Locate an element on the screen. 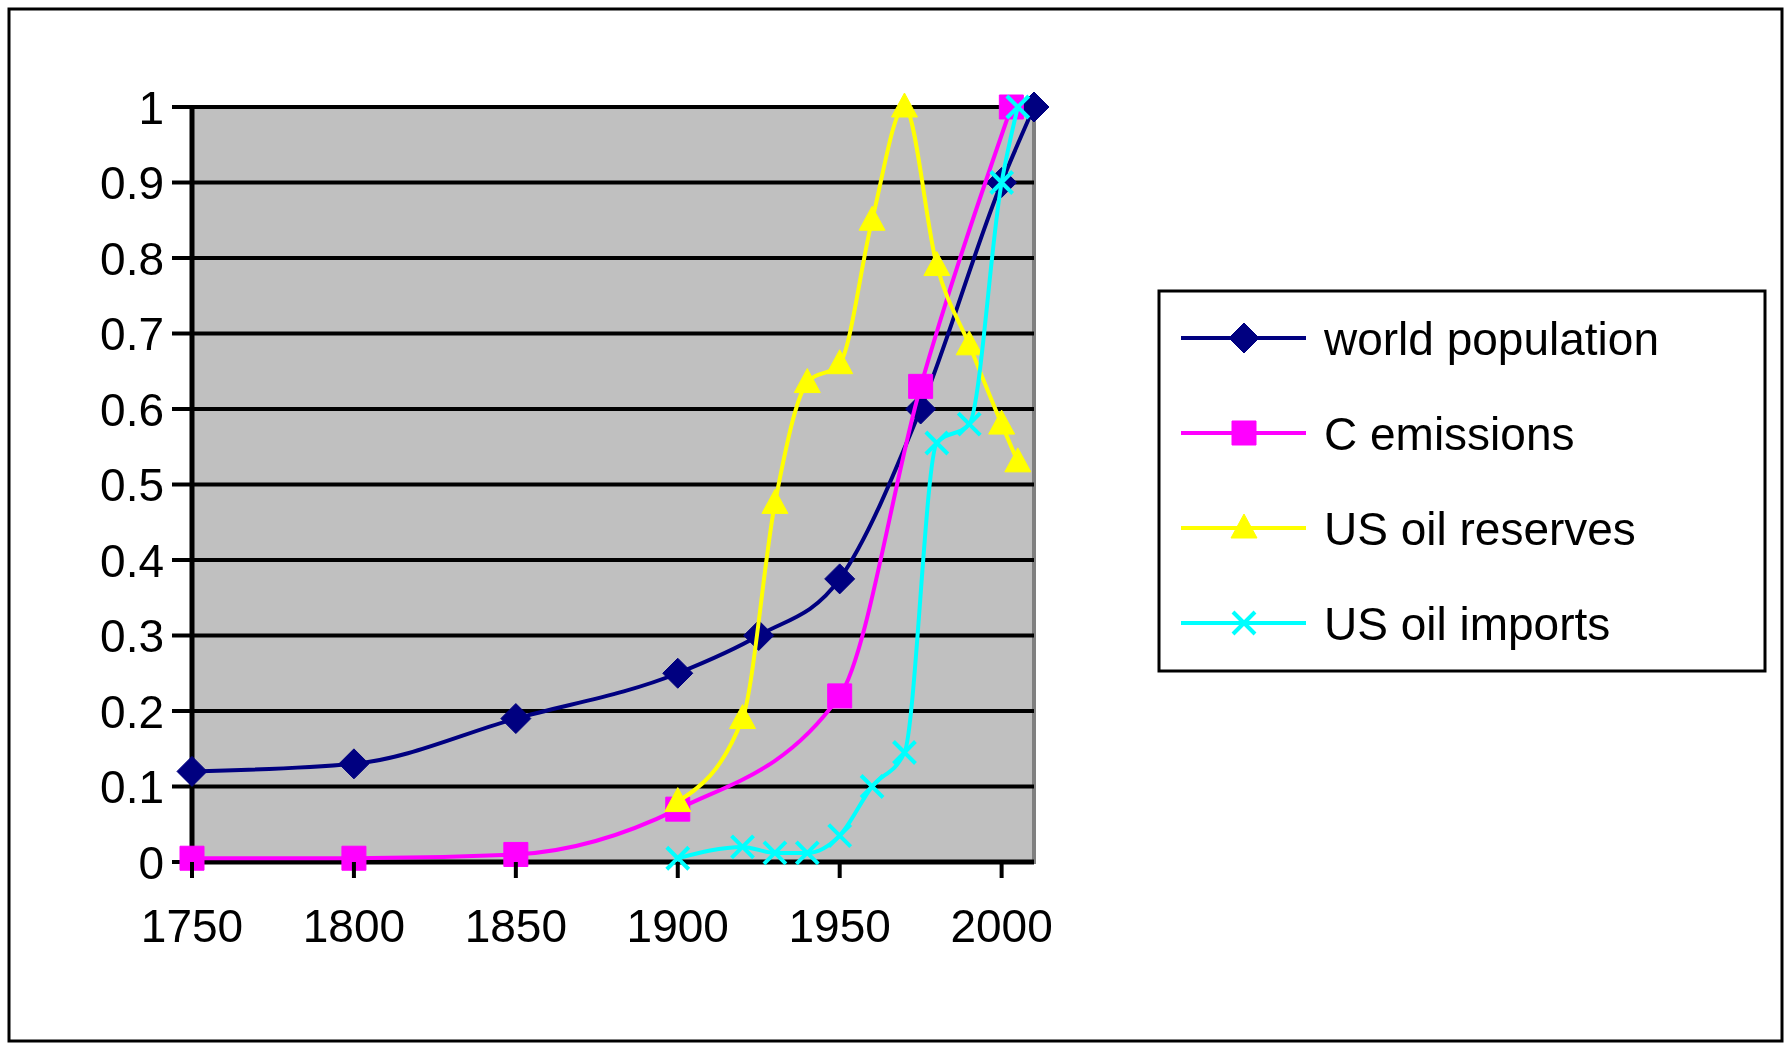 This screenshot has width=1791, height=1046. y-tick-label: 1 is located at coordinates (151, 107).